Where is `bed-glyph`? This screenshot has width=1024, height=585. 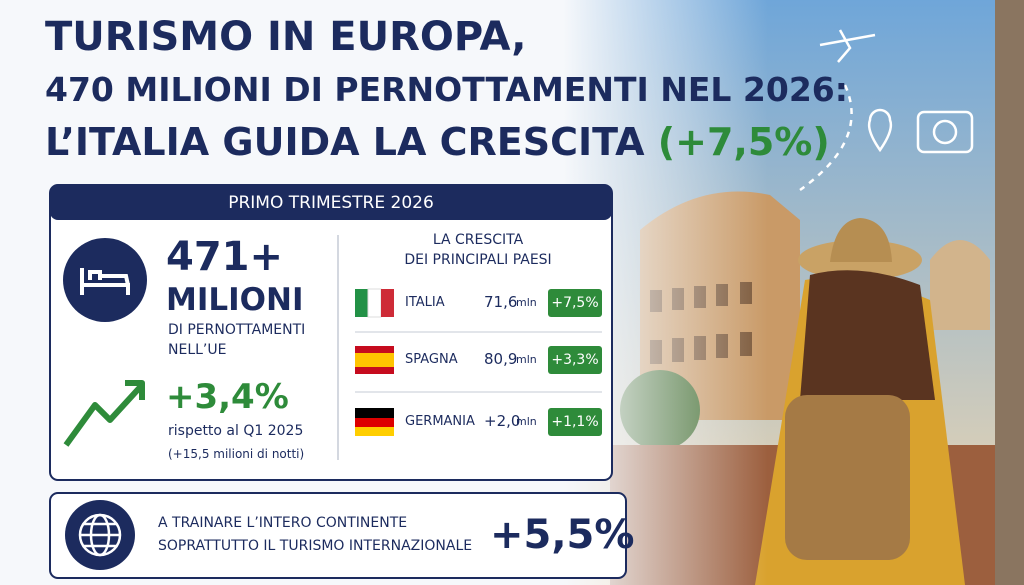
bed-glyph is located at coordinates (105, 281).